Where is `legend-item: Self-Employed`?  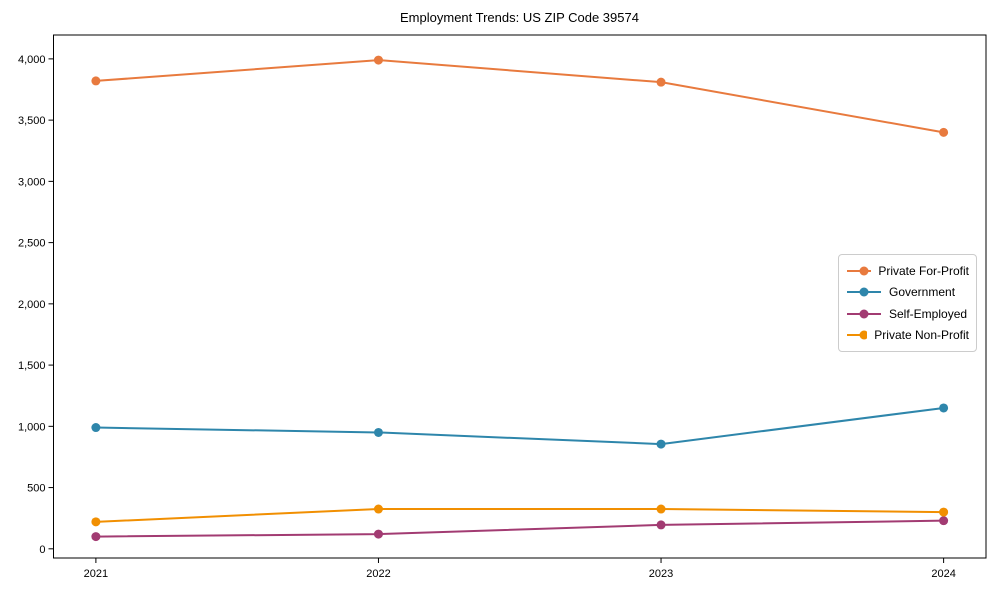
legend-item: Self-Employed is located at coordinates (907, 314).